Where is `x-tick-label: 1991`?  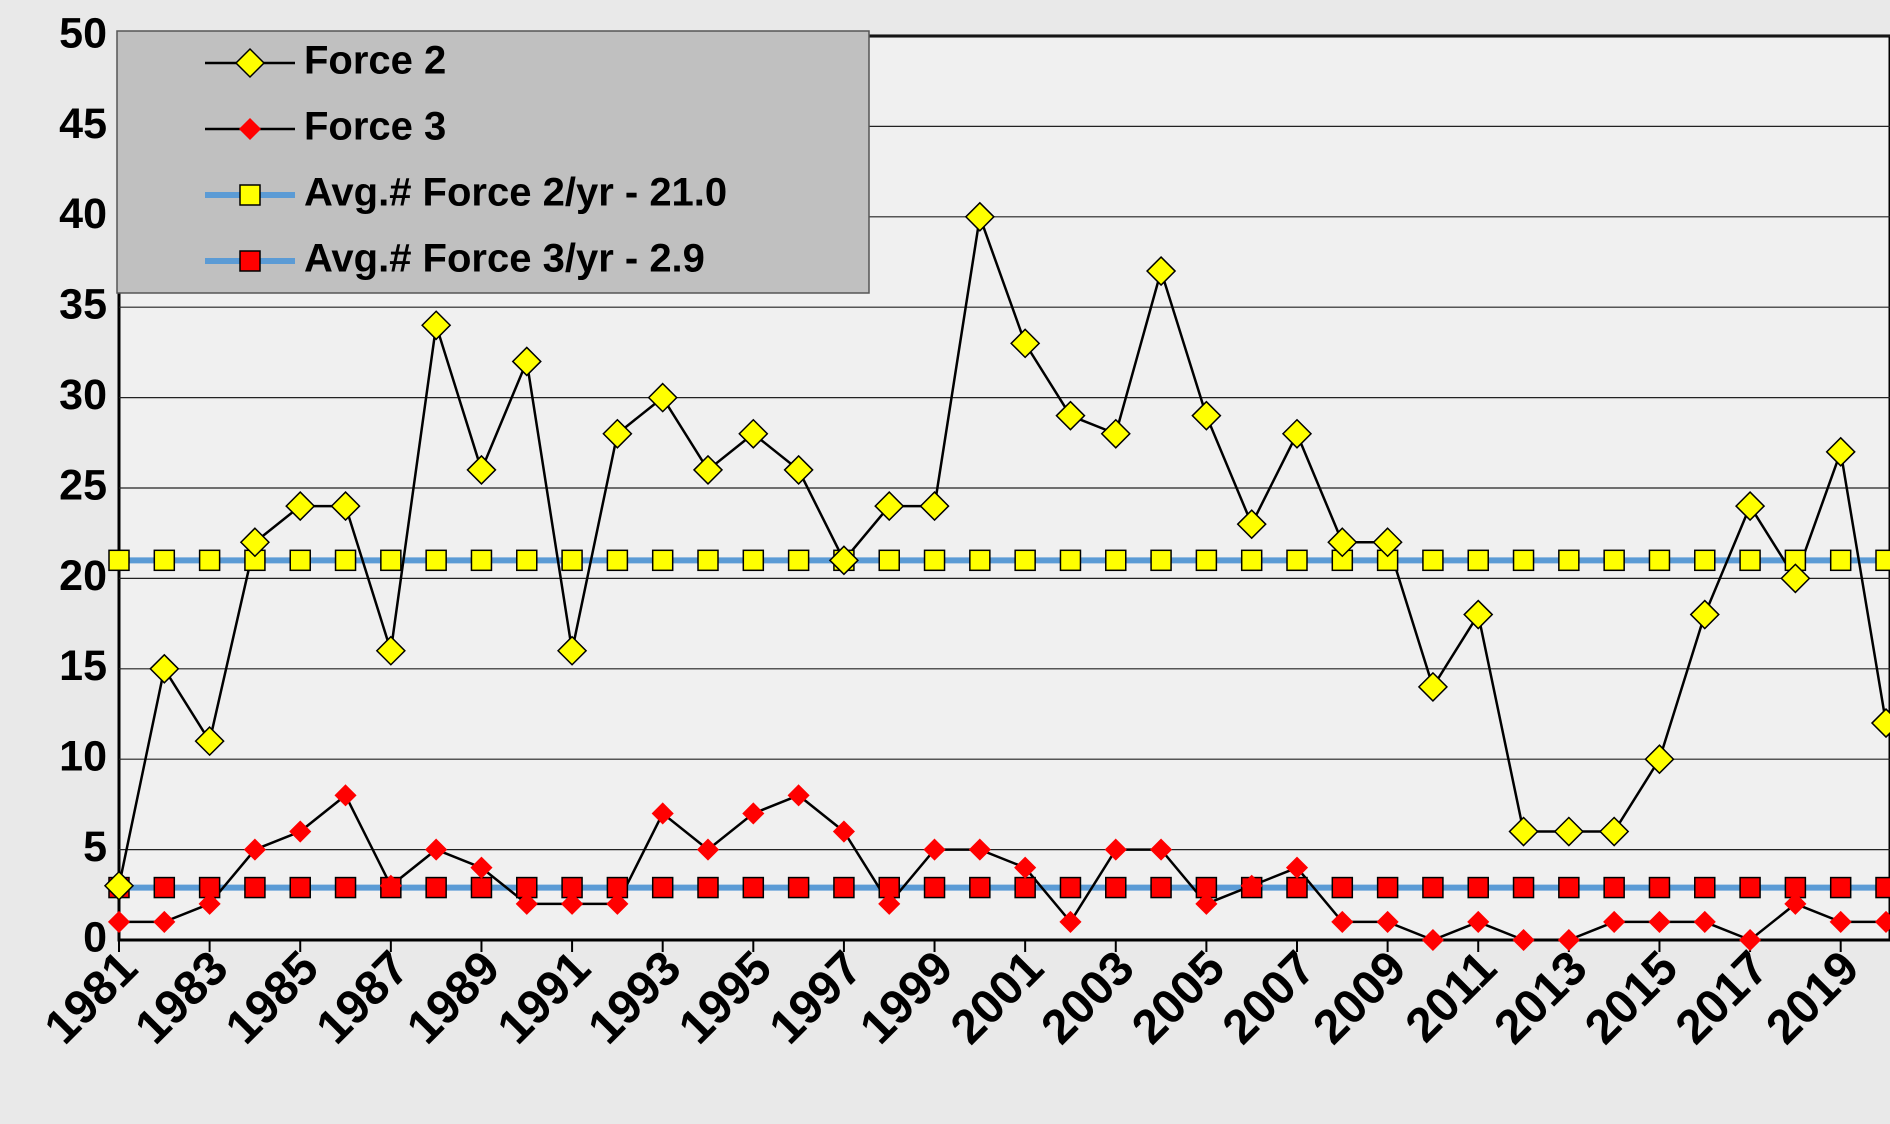 x-tick-label: 1991 is located at coordinates (544, 997).